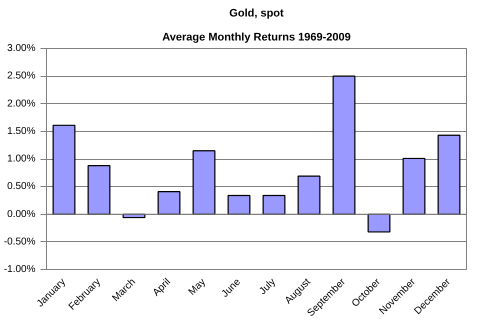 This screenshot has height=327, width=488. What do you see at coordinates (256, 38) in the screenshot?
I see `chart-subtitle: Average Monthly Returns 1969-2009` at bounding box center [256, 38].